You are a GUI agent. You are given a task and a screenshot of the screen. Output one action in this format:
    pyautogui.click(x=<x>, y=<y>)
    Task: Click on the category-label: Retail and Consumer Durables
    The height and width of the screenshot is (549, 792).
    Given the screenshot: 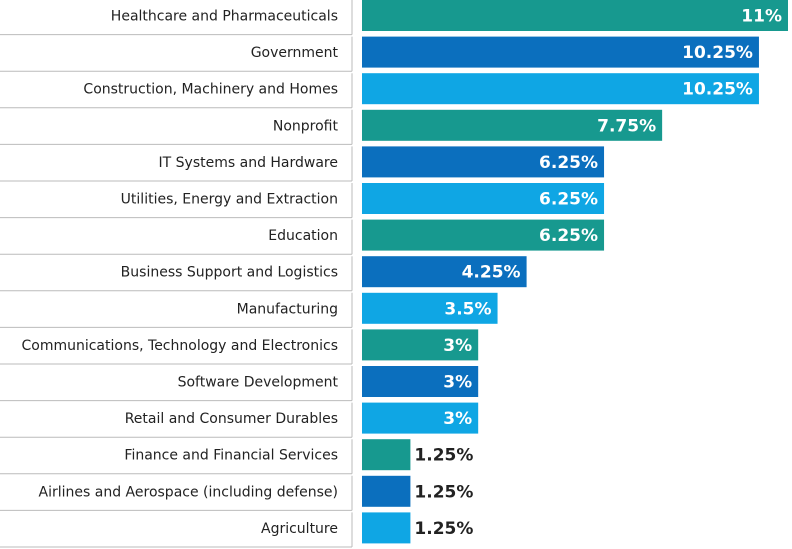 What is the action you would take?
    pyautogui.click(x=231, y=419)
    